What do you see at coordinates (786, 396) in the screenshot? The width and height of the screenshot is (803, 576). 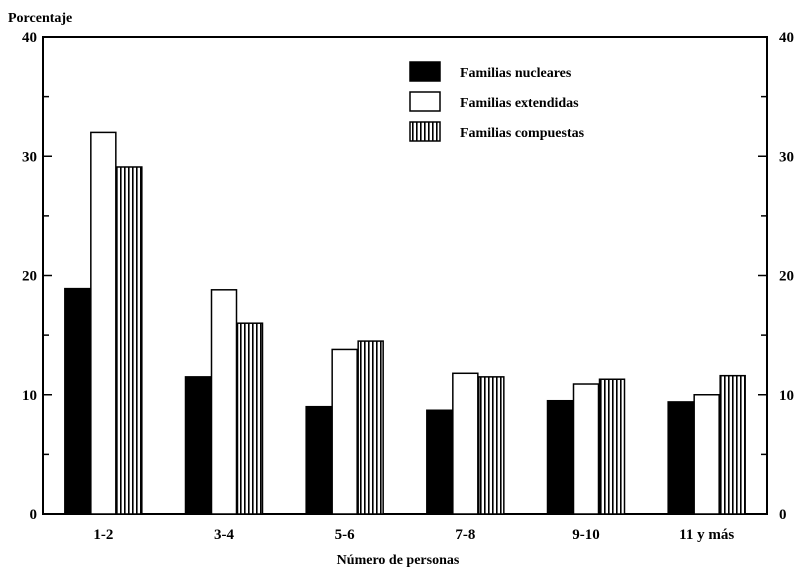 I see `y-tick-label-right: 10` at bounding box center [786, 396].